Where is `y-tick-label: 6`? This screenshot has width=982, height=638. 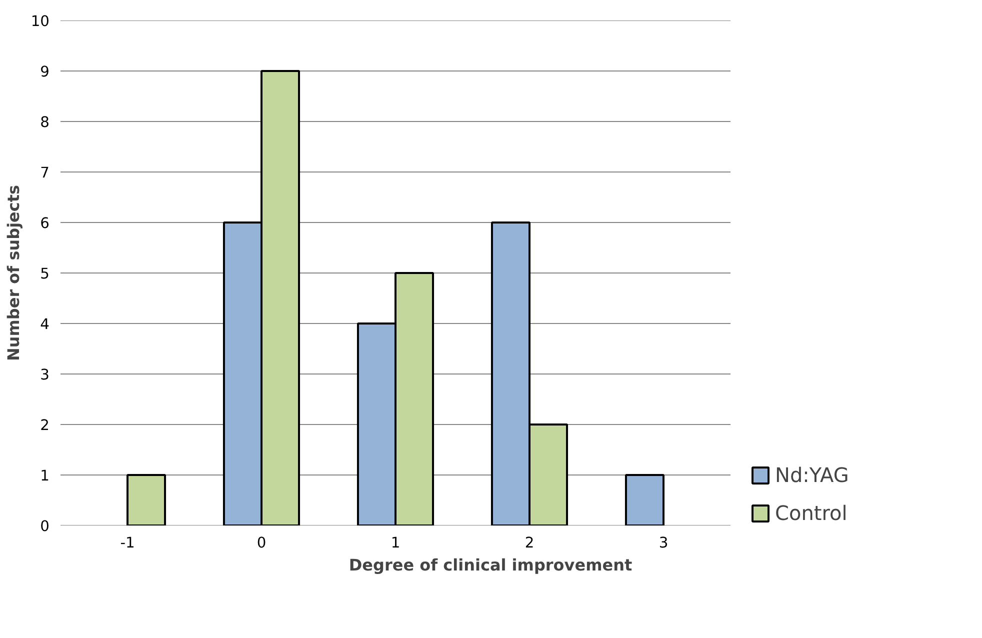 y-tick-label: 6 is located at coordinates (45, 223).